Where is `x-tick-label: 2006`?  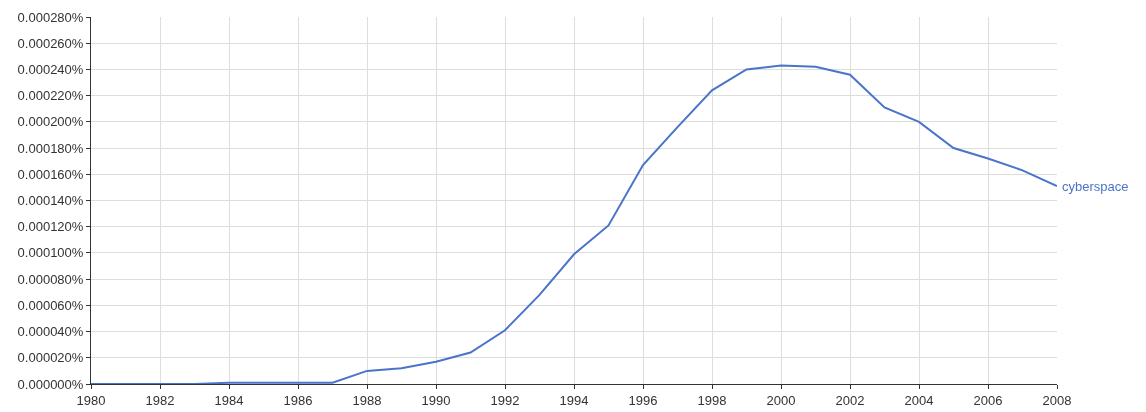 x-tick-label: 2006 is located at coordinates (988, 400).